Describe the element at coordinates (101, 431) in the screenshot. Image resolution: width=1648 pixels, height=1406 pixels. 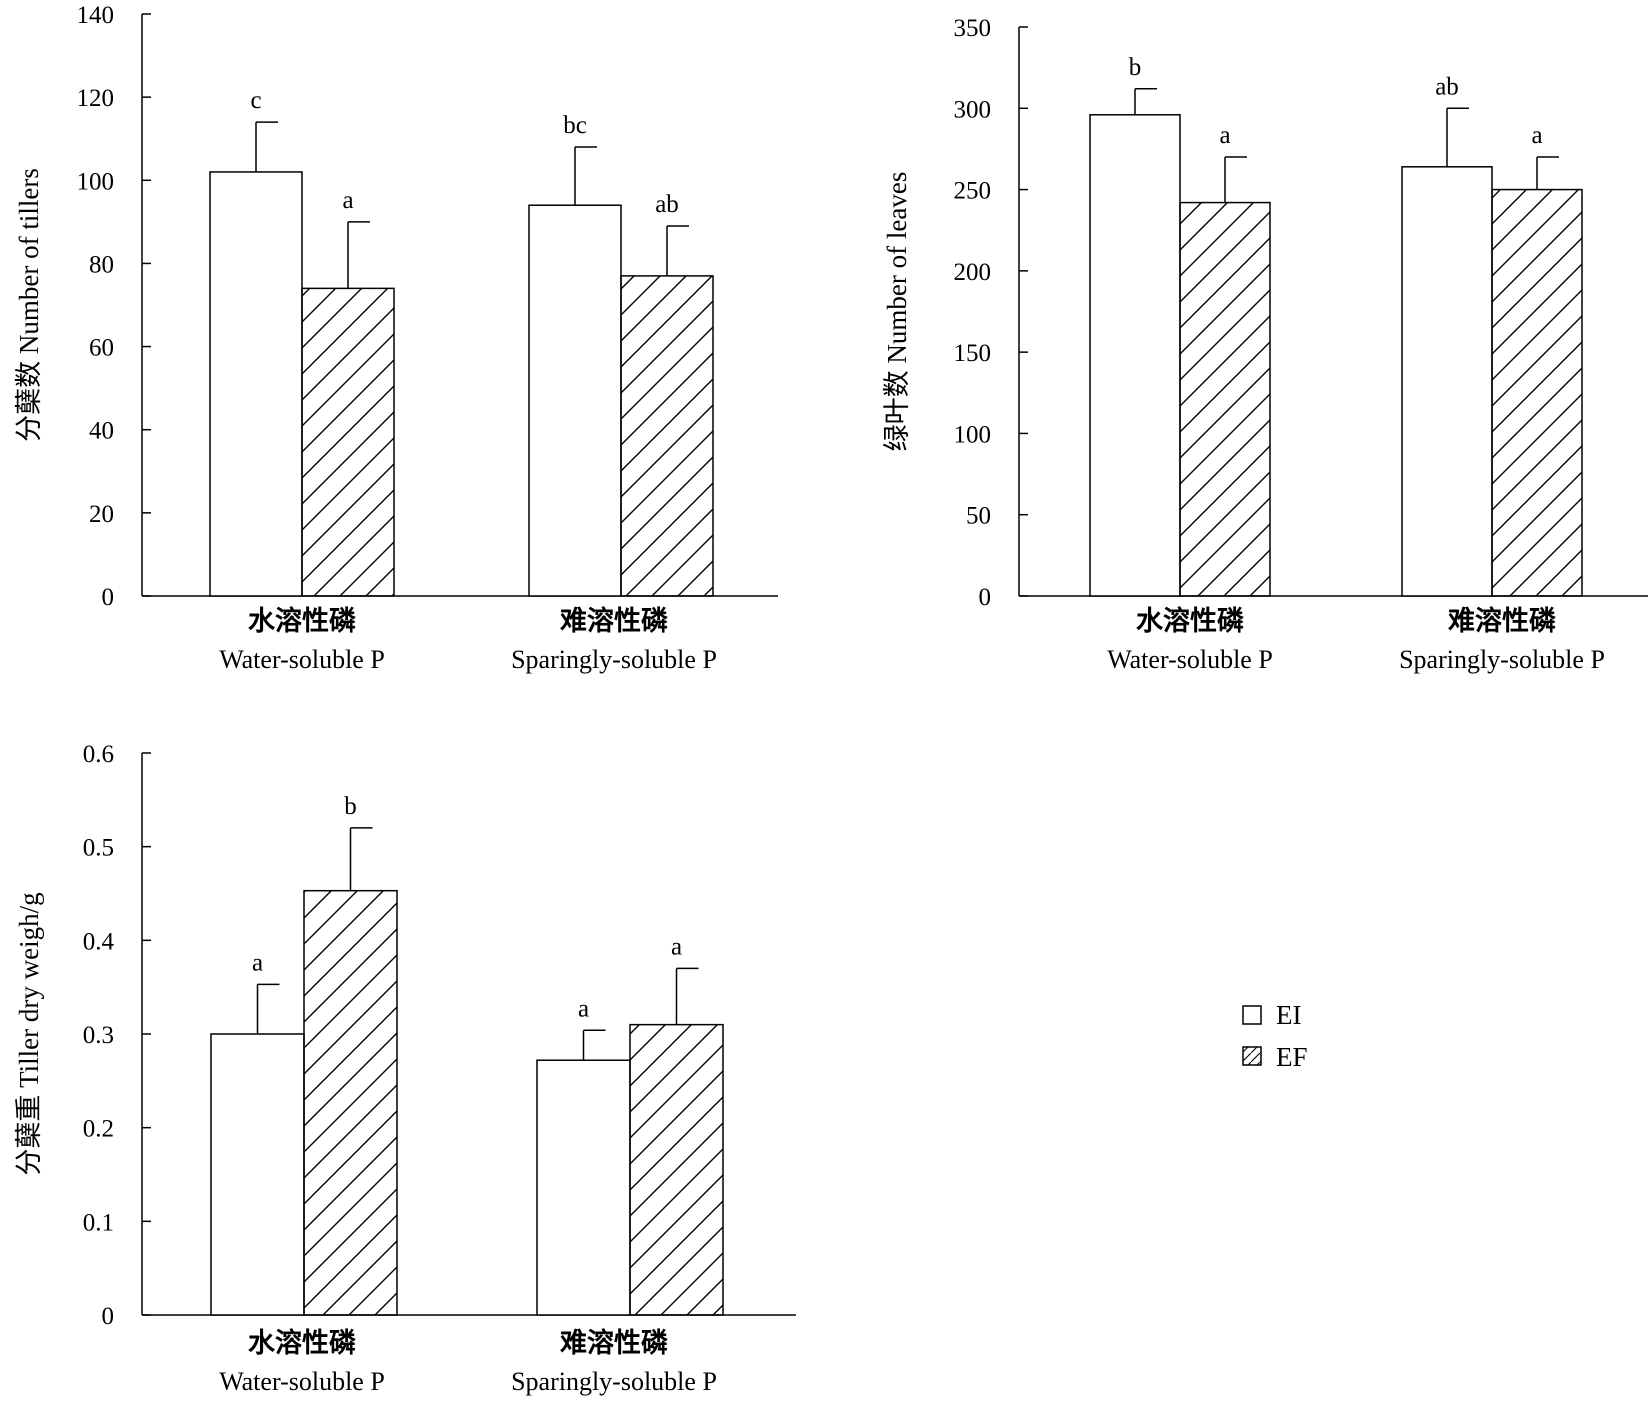
I see `y-tick-label: 40` at that location.